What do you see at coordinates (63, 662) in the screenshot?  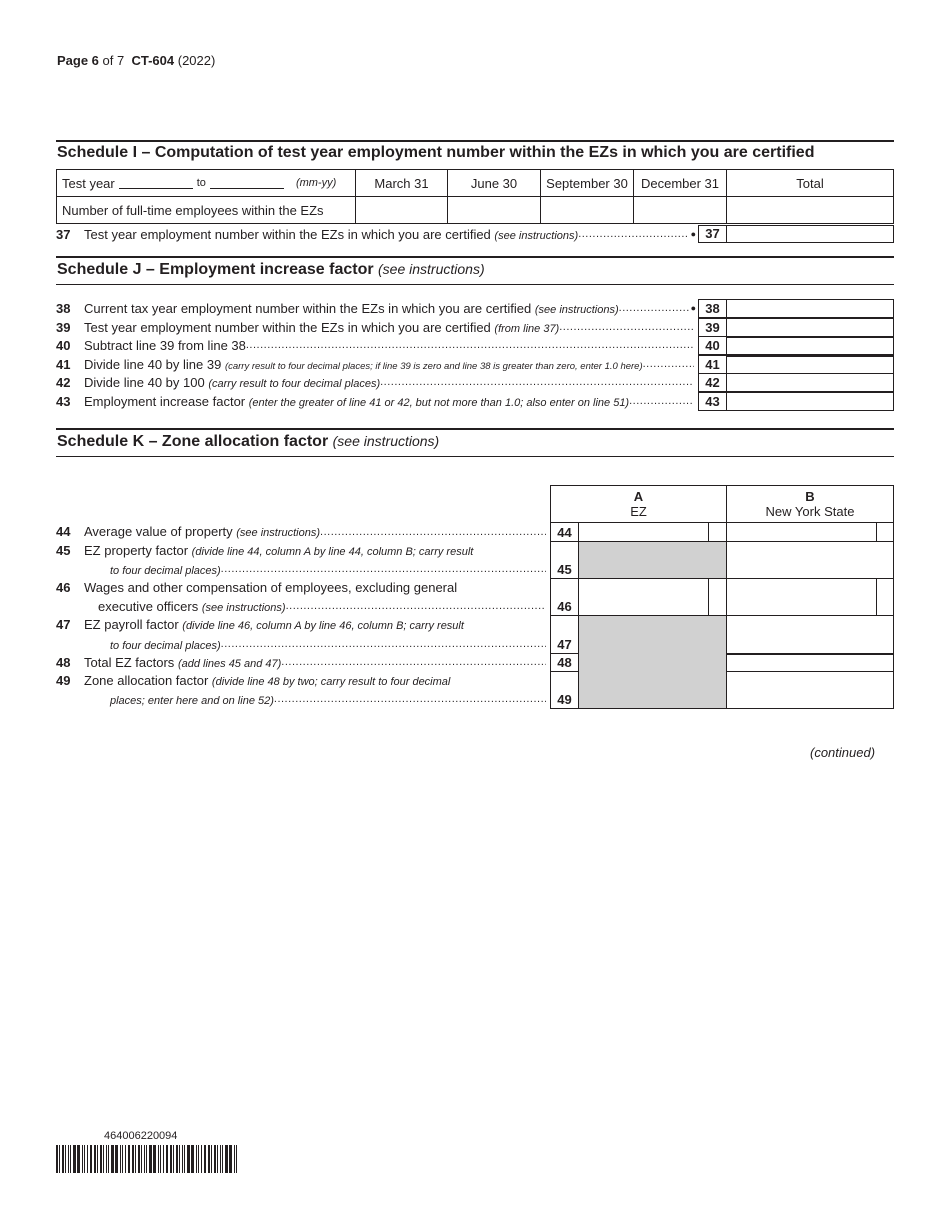 I see `line-number: 48` at bounding box center [63, 662].